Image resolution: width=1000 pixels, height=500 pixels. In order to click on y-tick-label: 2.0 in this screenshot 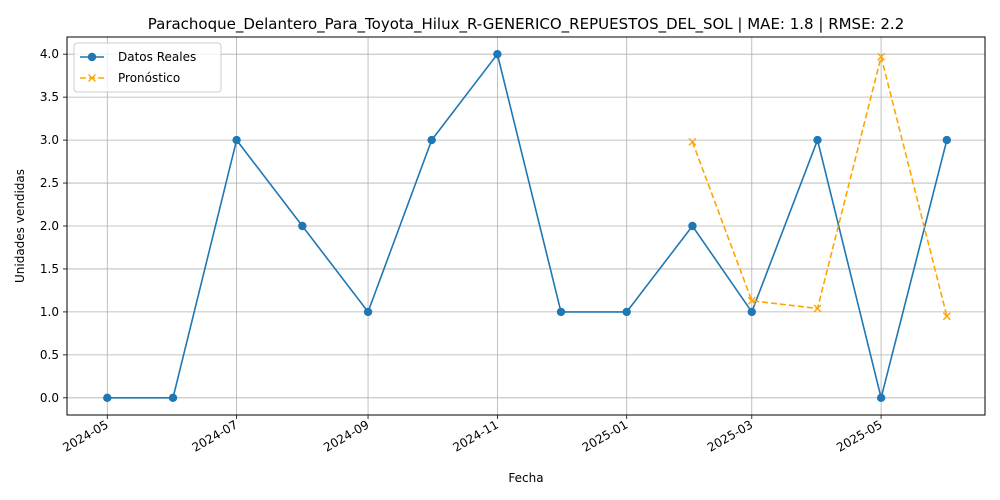, I will do `click(49, 226)`.